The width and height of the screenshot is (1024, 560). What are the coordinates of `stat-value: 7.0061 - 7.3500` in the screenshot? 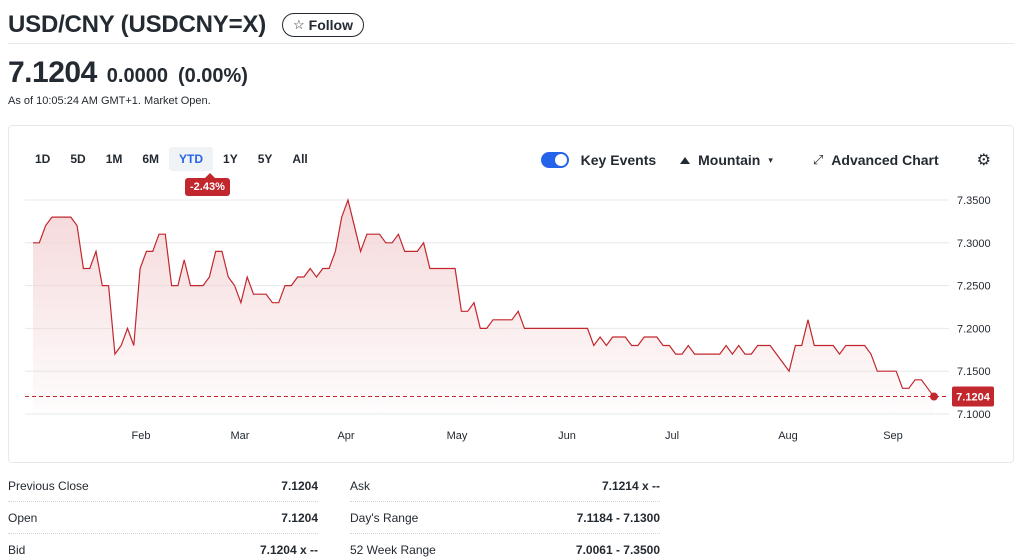 It's located at (618, 550).